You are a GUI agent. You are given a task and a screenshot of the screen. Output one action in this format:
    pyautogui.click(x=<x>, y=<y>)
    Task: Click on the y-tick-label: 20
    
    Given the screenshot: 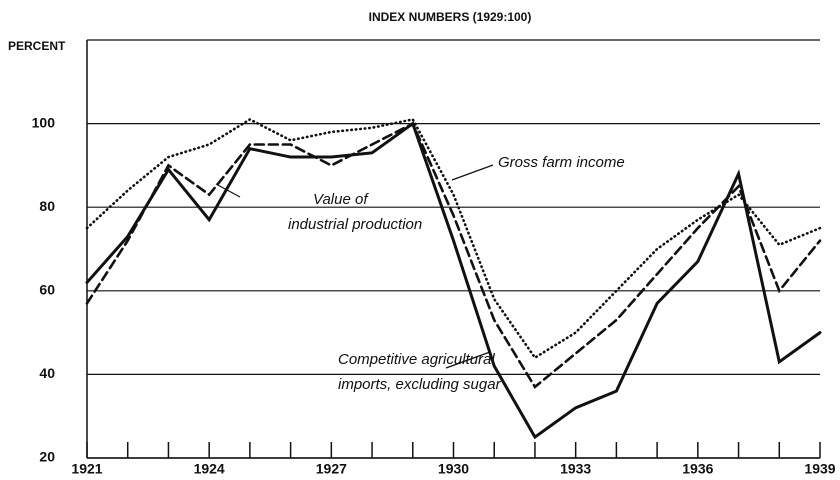 What is the action you would take?
    pyautogui.click(x=47, y=457)
    